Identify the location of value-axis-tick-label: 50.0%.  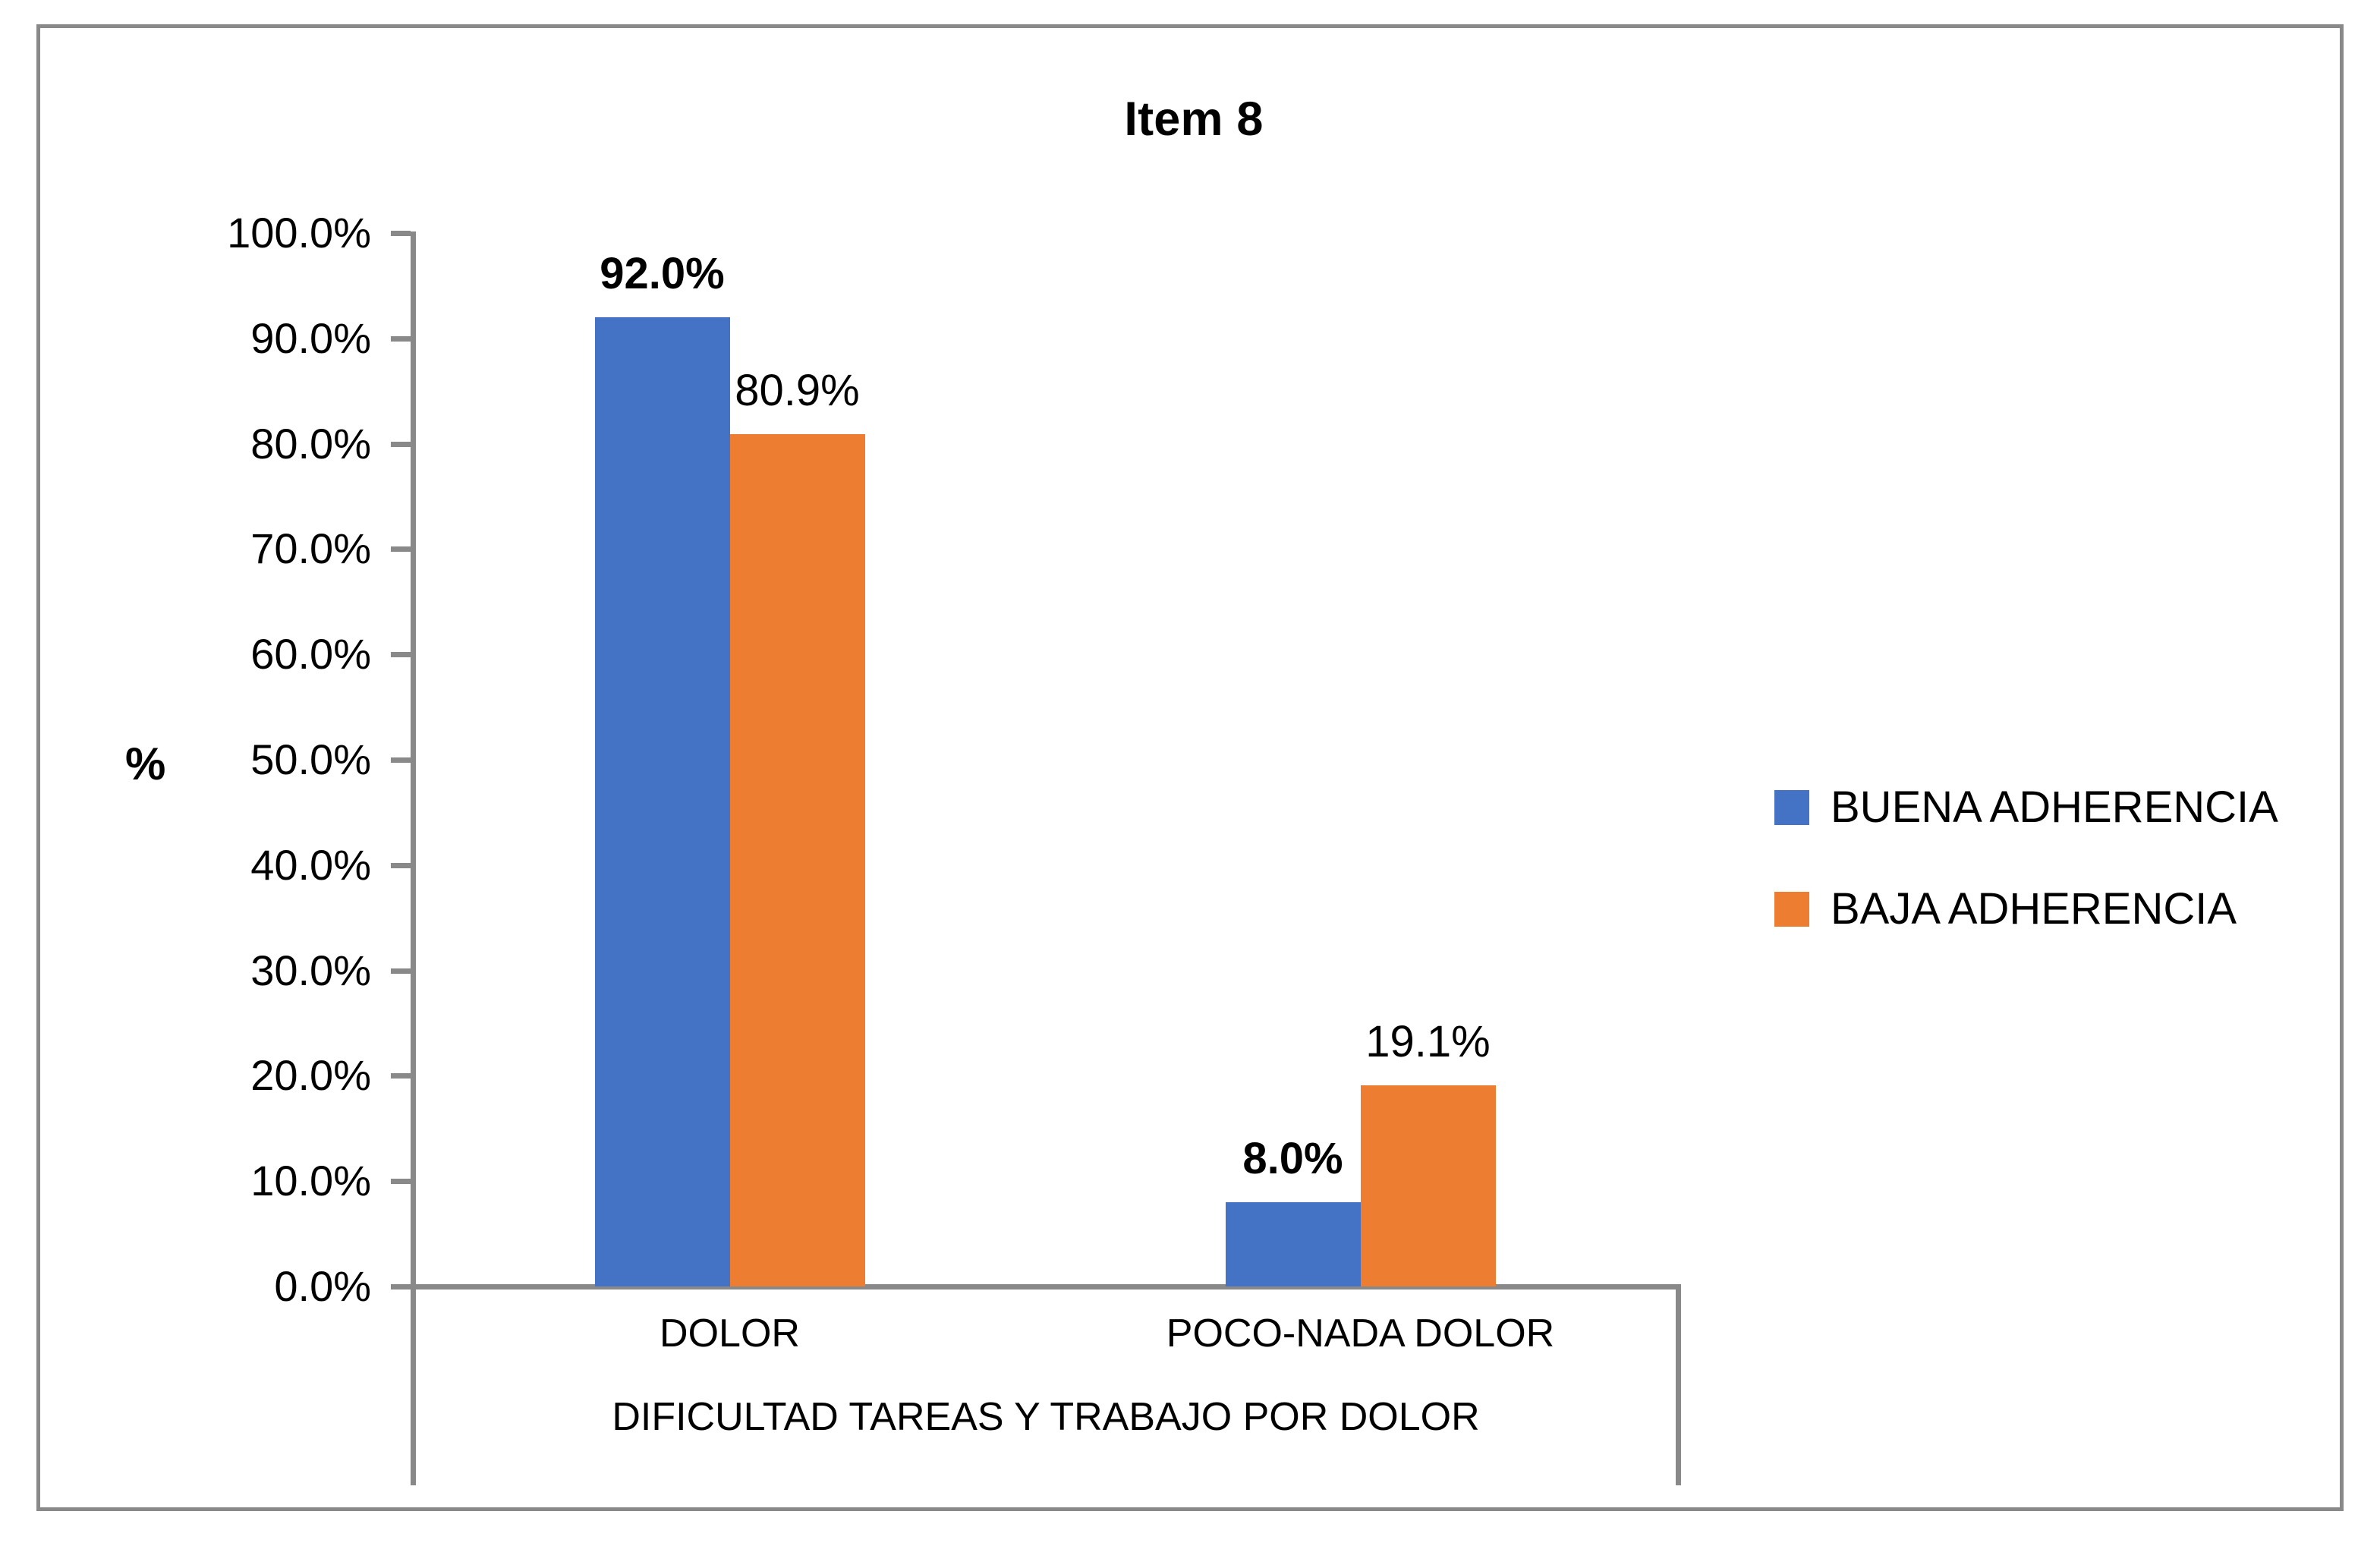
(310, 759).